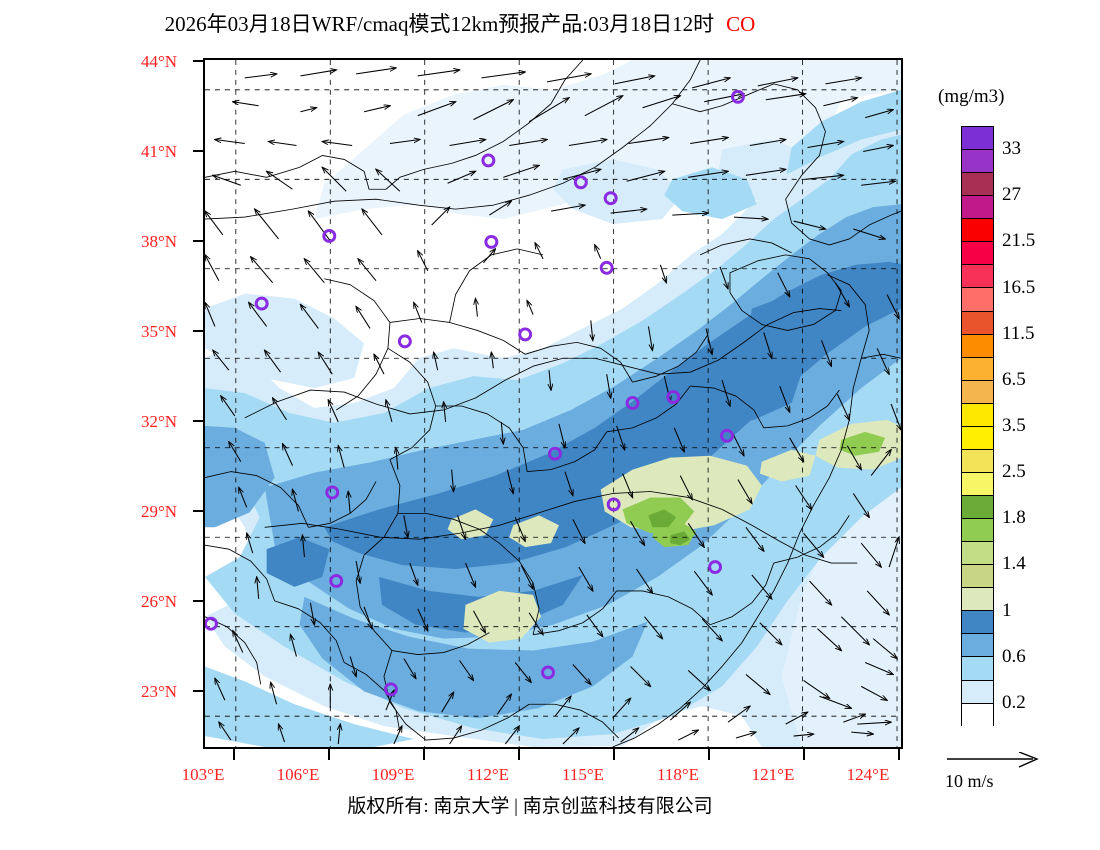  What do you see at coordinates (439, 24) in the screenshot?
I see `title-text: 2026年03月18日WRF/cmaq模式12km预报产品:03月18日12时` at bounding box center [439, 24].